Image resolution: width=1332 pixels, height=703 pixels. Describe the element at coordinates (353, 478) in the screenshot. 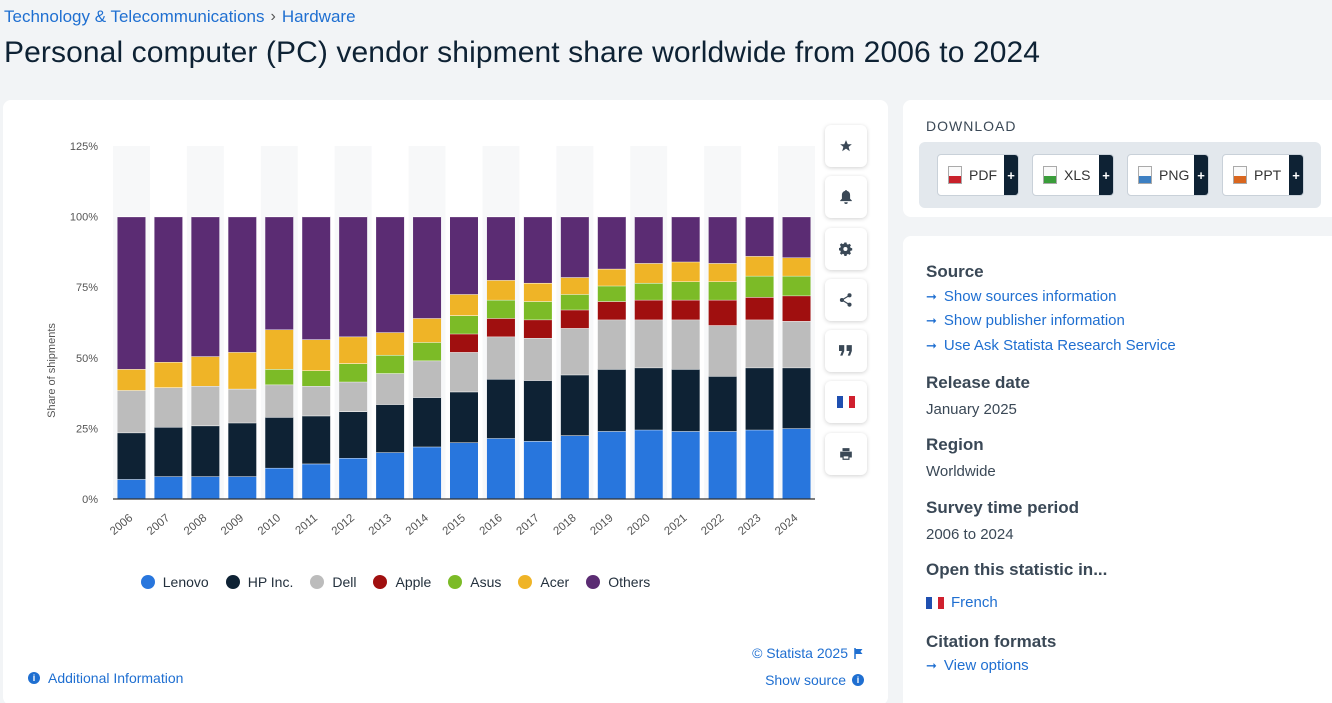

I see `bar-lenovo-2012` at that location.